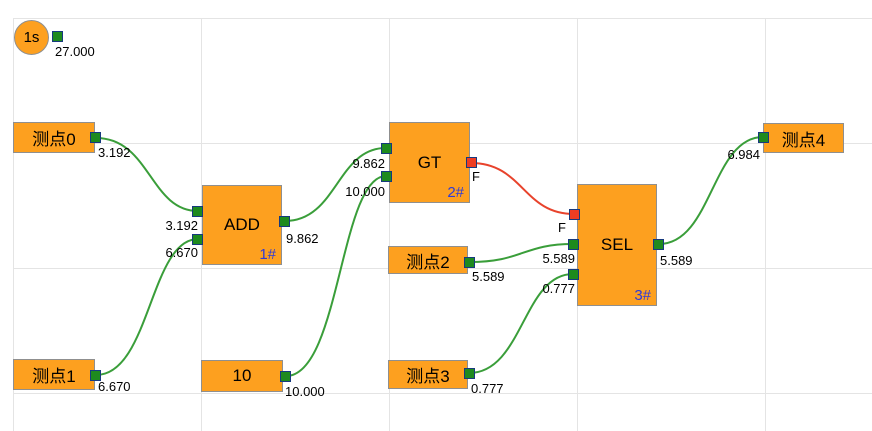 This screenshot has height=431, width=872. I want to click on block-cd0: 测点0, so click(54, 137).